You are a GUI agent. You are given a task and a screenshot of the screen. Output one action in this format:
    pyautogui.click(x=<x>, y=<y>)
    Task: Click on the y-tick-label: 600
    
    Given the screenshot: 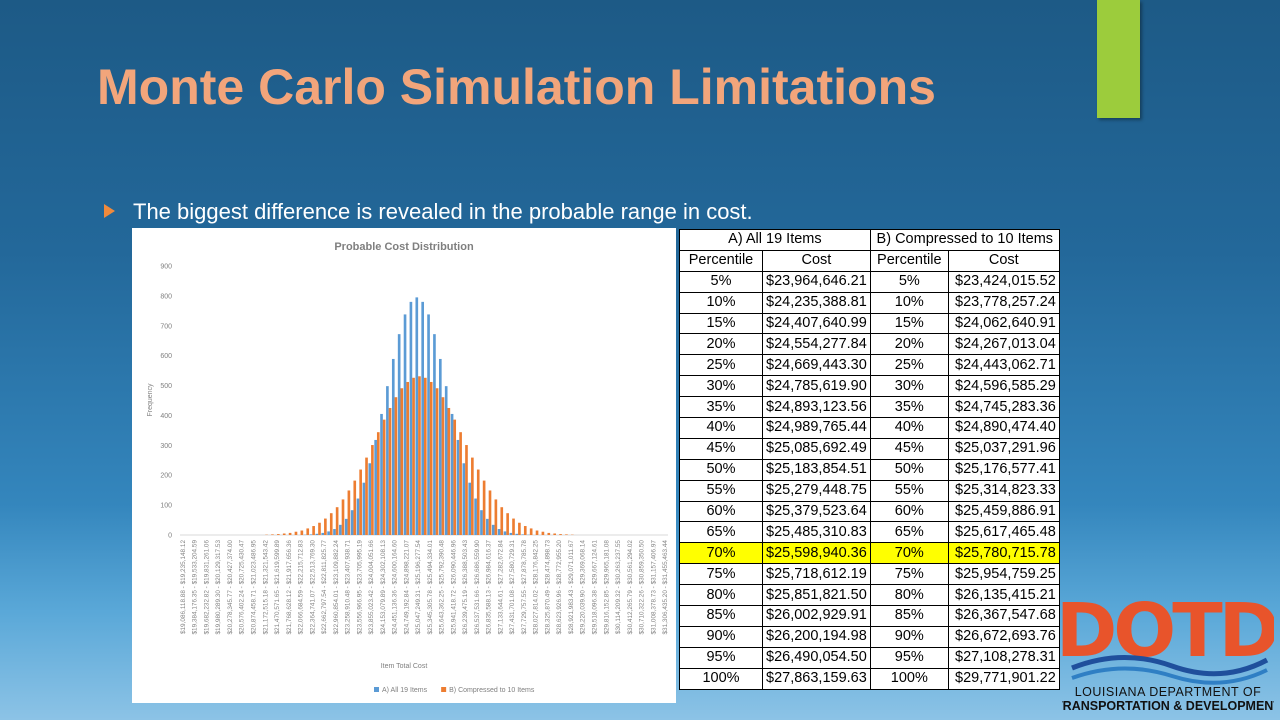 What is the action you would take?
    pyautogui.click(x=166, y=356)
    